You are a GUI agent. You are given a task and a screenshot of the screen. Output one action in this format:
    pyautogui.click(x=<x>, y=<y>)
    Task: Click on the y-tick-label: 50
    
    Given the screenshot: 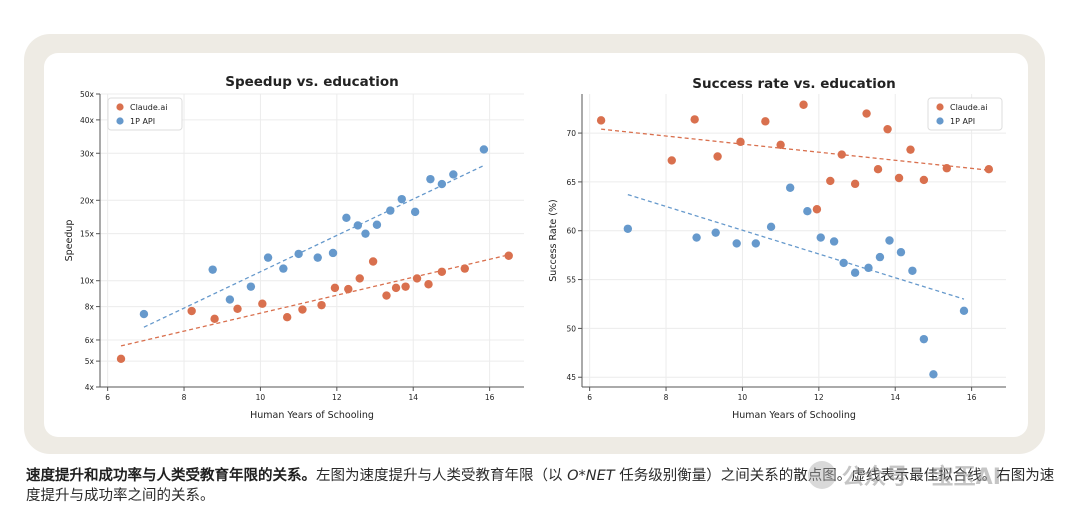 What is the action you would take?
    pyautogui.click(x=571, y=328)
    